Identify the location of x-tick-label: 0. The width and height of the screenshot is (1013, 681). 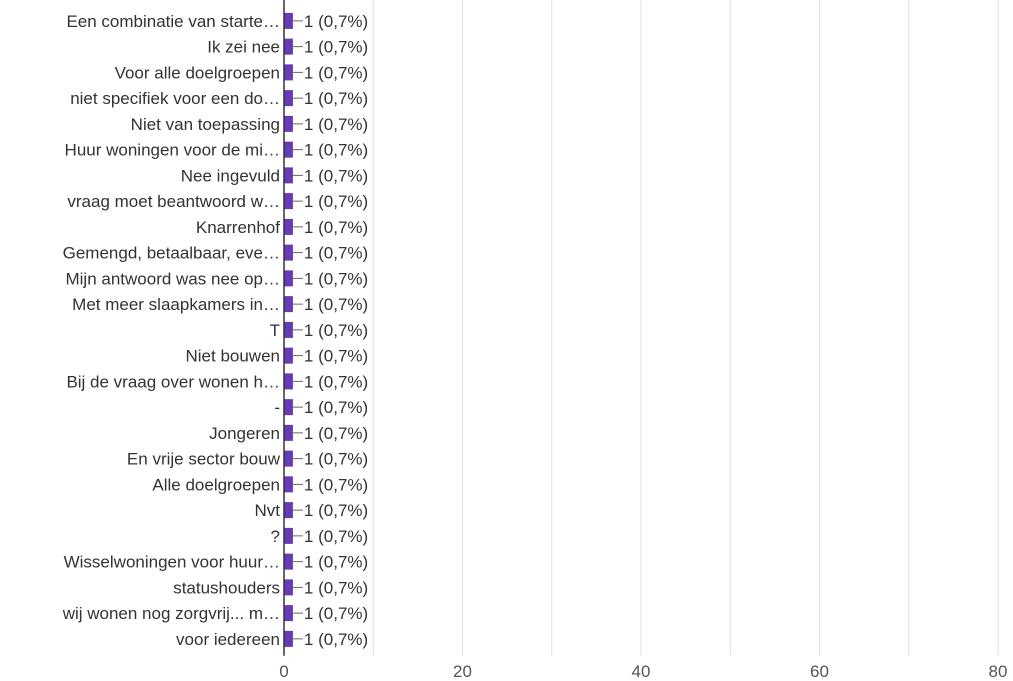
(283, 671).